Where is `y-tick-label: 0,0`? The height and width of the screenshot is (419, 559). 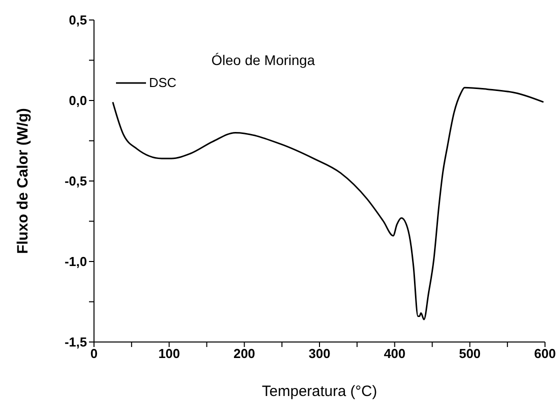 y-tick-label: 0,0 is located at coordinates (77, 100).